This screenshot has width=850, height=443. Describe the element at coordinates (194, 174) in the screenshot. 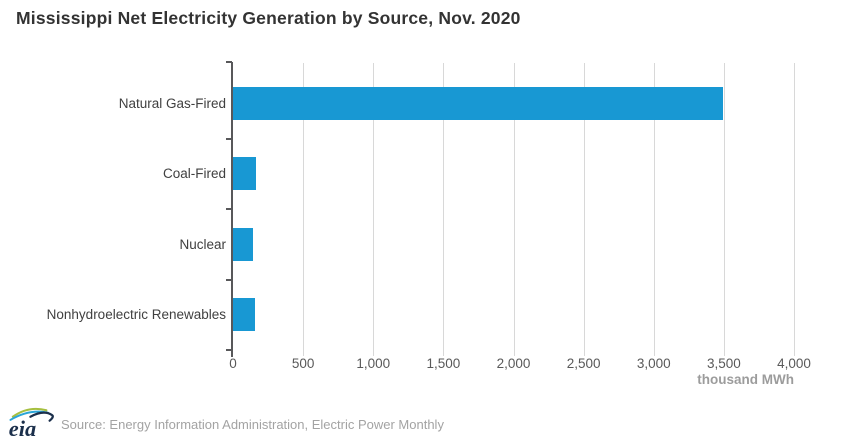

I see `category-label-1: Coal-Fired` at that location.